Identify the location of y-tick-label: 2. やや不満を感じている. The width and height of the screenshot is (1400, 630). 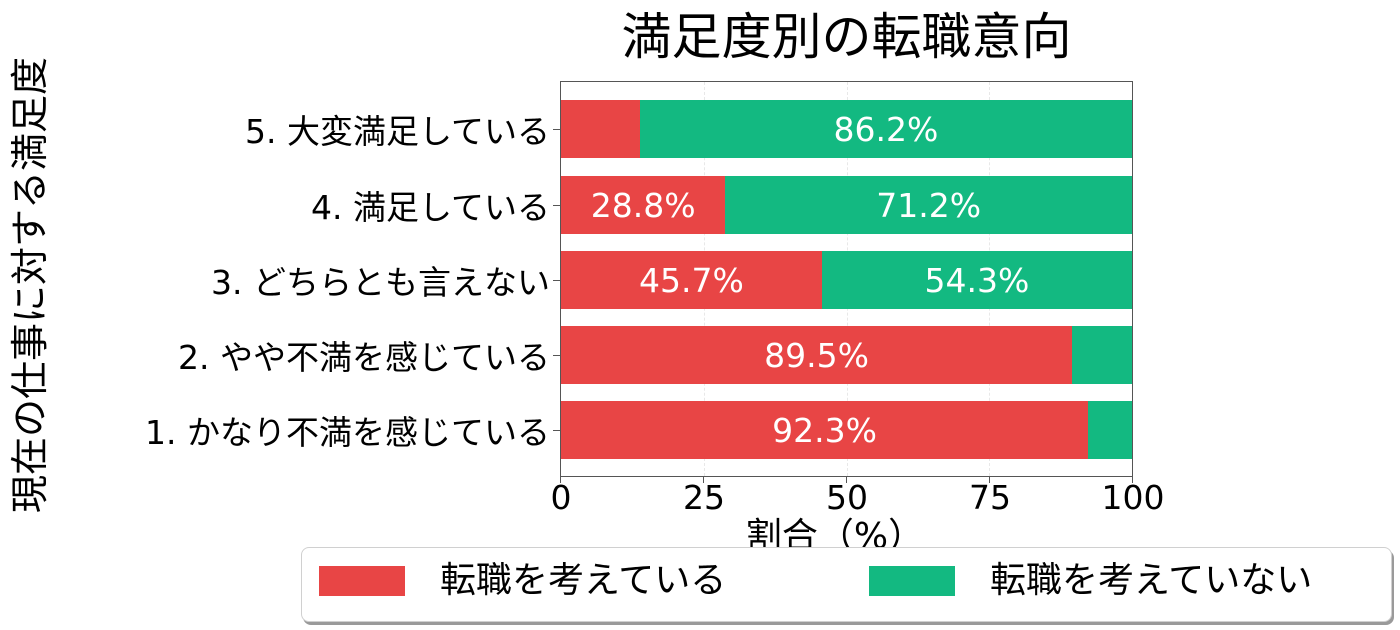
(364, 357).